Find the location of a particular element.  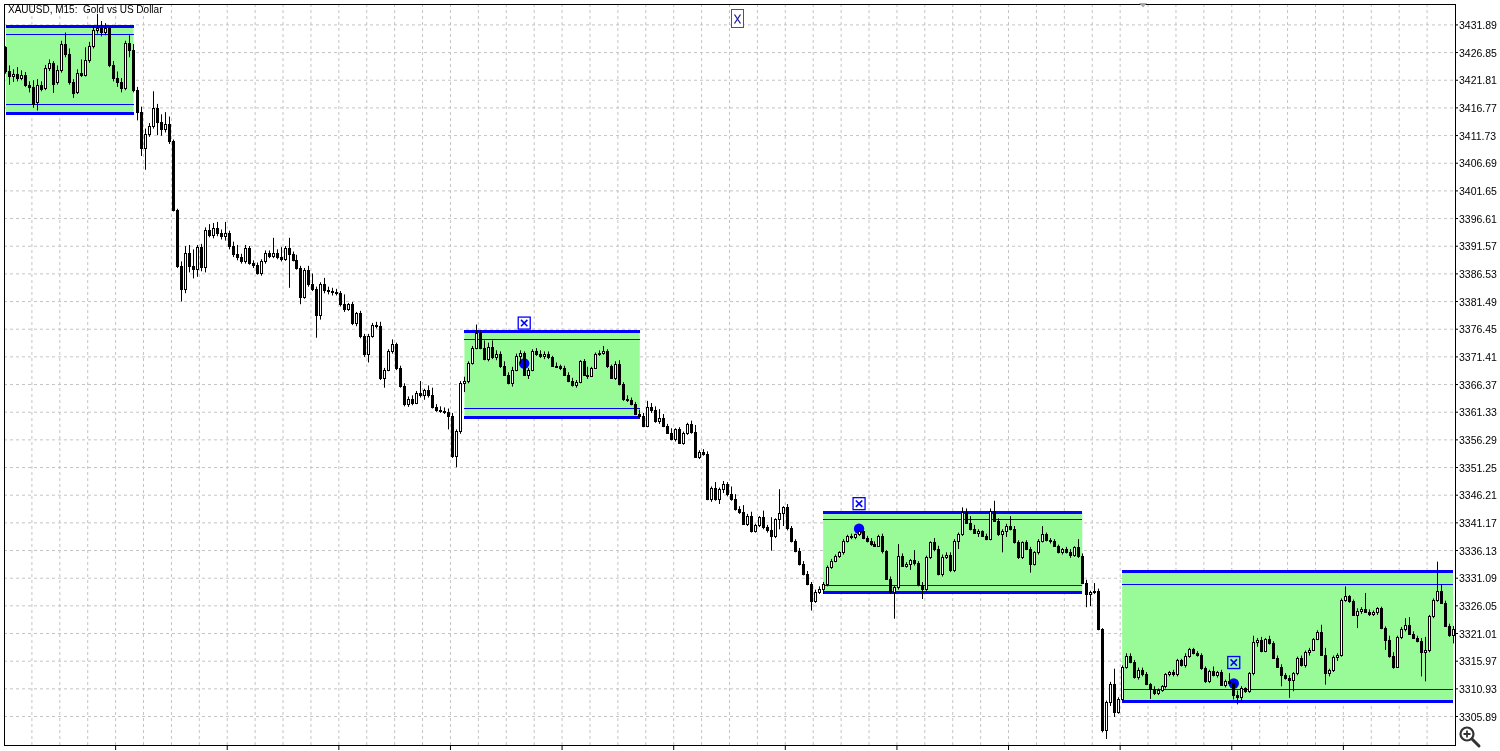

y-tick-label: 3381.49 is located at coordinates (1478, 301).